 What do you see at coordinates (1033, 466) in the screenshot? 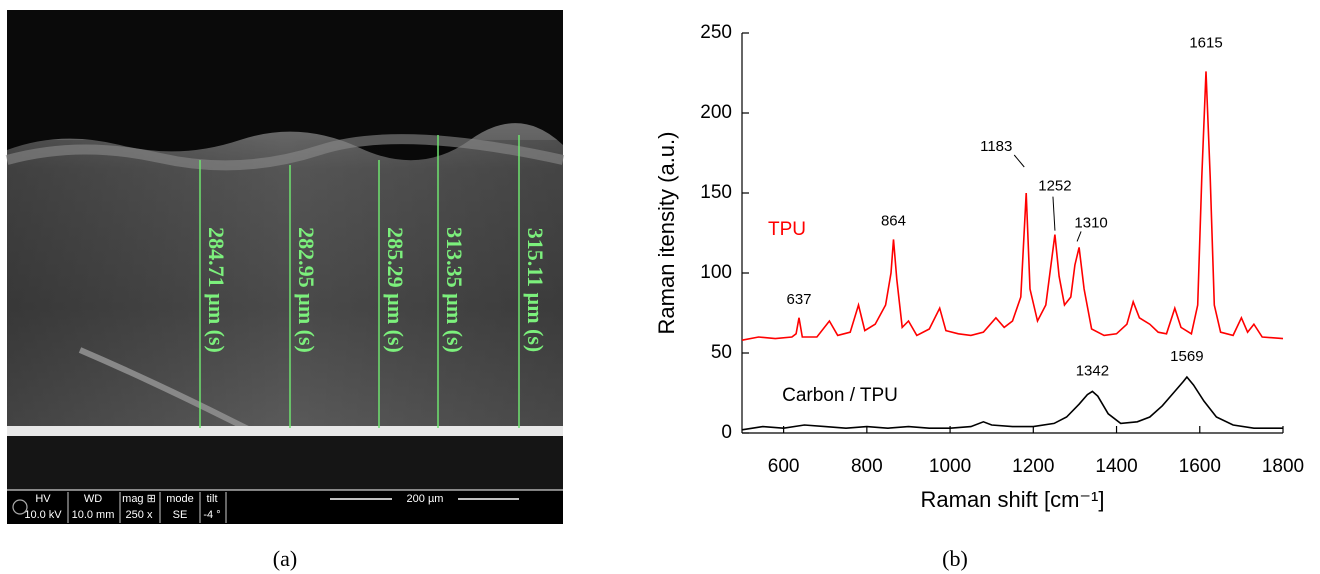
I see `x-tick-label: 1200` at bounding box center [1033, 466].